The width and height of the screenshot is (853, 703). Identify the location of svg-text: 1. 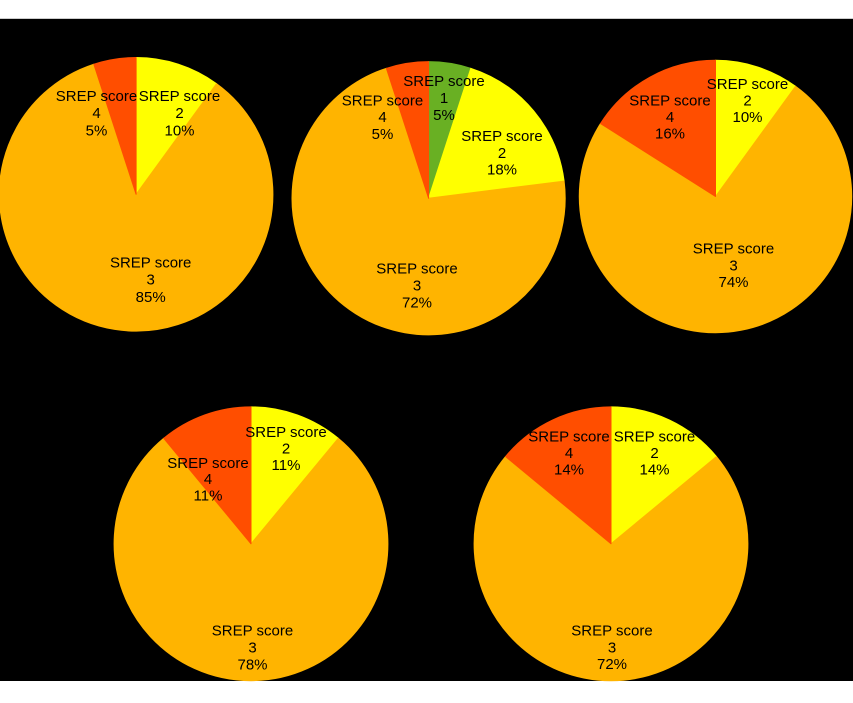
(444, 98).